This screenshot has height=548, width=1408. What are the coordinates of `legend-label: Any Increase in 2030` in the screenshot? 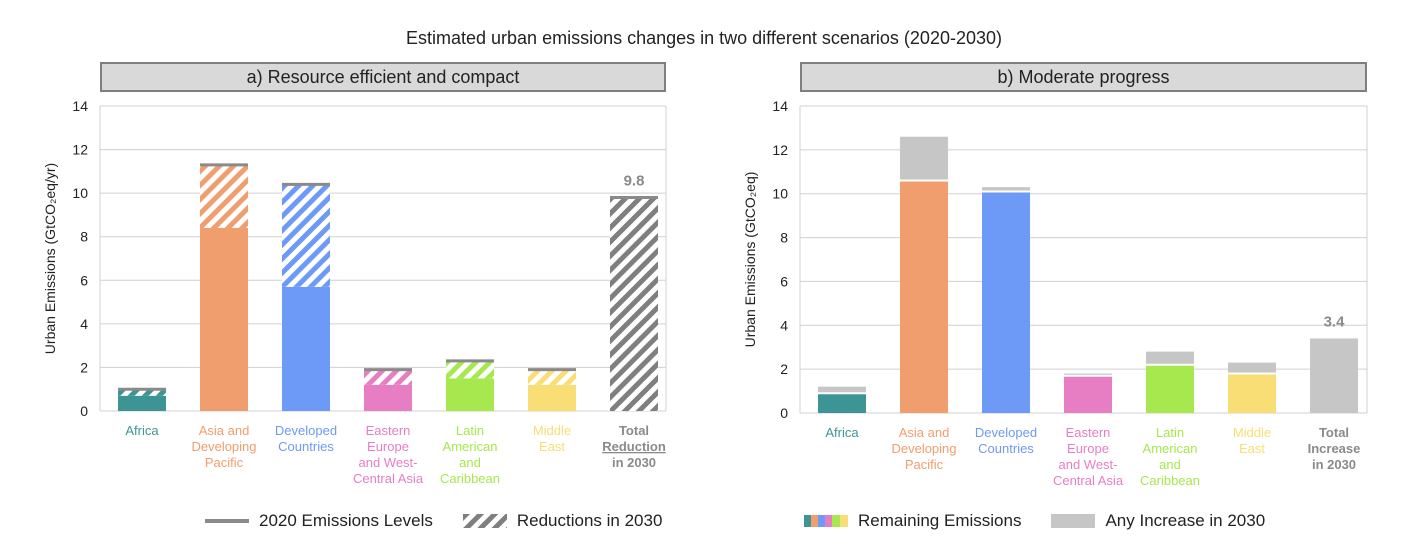 It's located at (1185, 520).